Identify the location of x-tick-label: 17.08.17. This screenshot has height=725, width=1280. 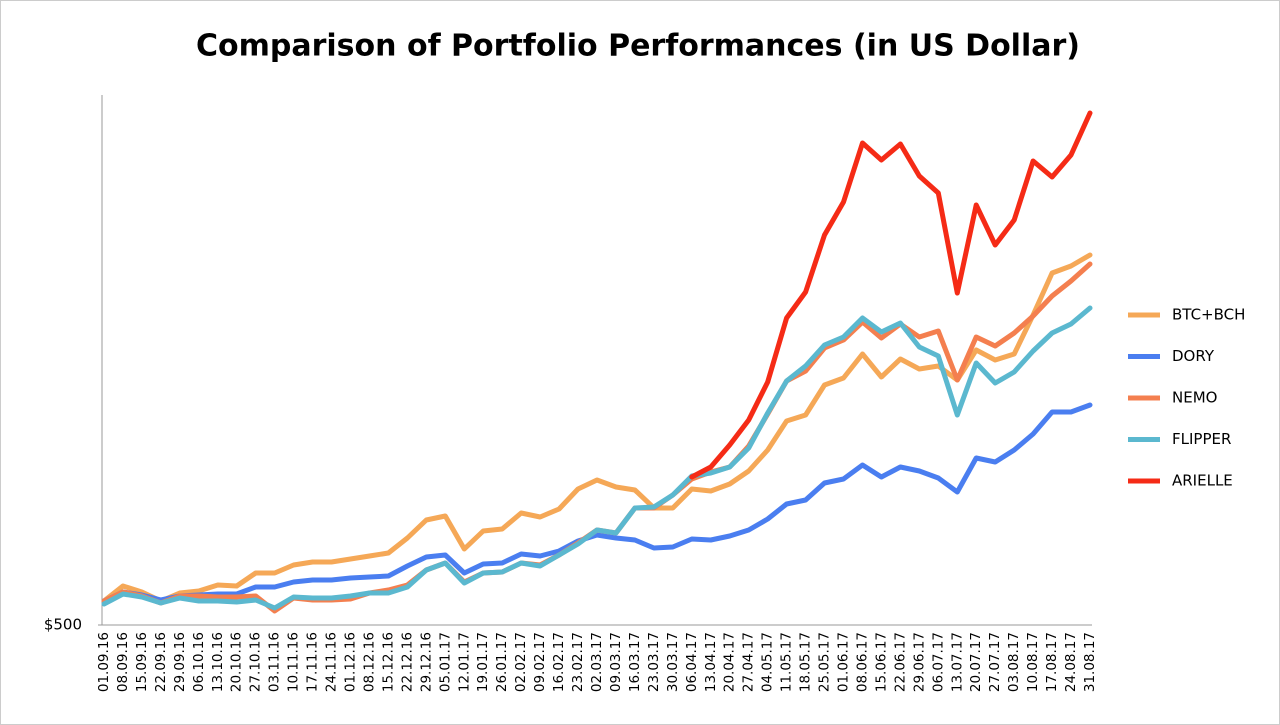
(1052, 662).